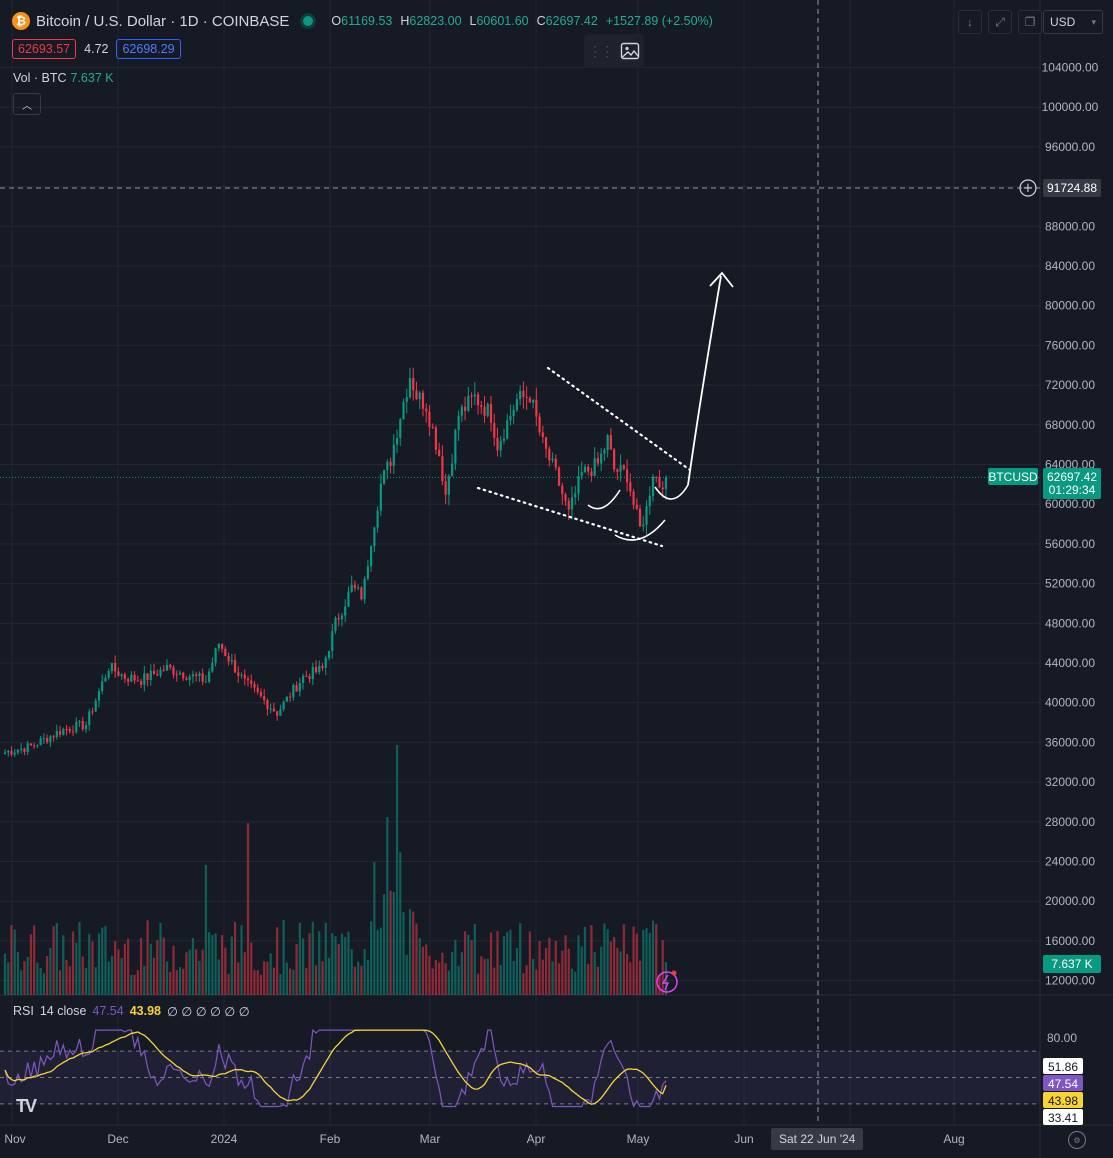 This screenshot has height=1158, width=1113. What do you see at coordinates (44, 49) in the screenshot?
I see `sell-button: 62693.57` at bounding box center [44, 49].